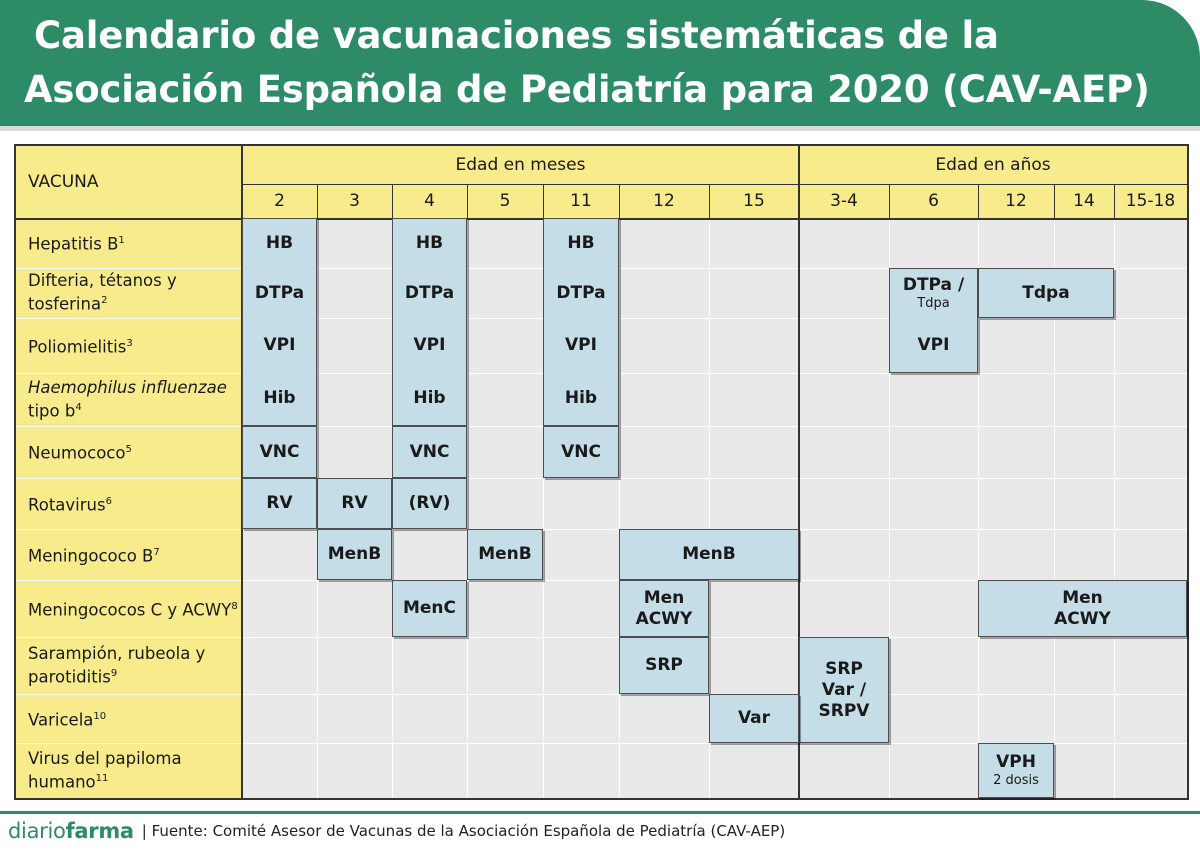  I want to click on column-header: 15, so click(754, 201).